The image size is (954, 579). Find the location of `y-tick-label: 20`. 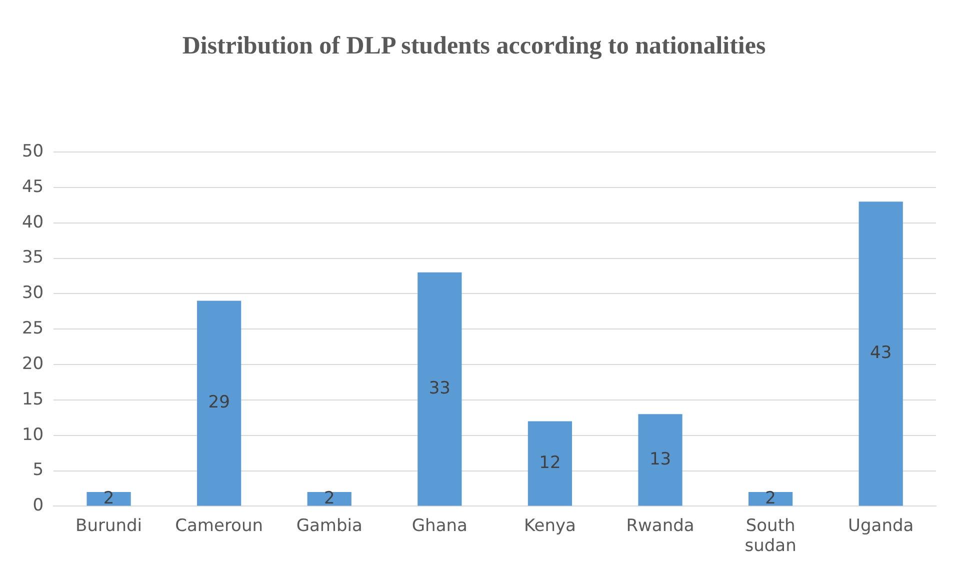

y-tick-label: 20 is located at coordinates (33, 364).